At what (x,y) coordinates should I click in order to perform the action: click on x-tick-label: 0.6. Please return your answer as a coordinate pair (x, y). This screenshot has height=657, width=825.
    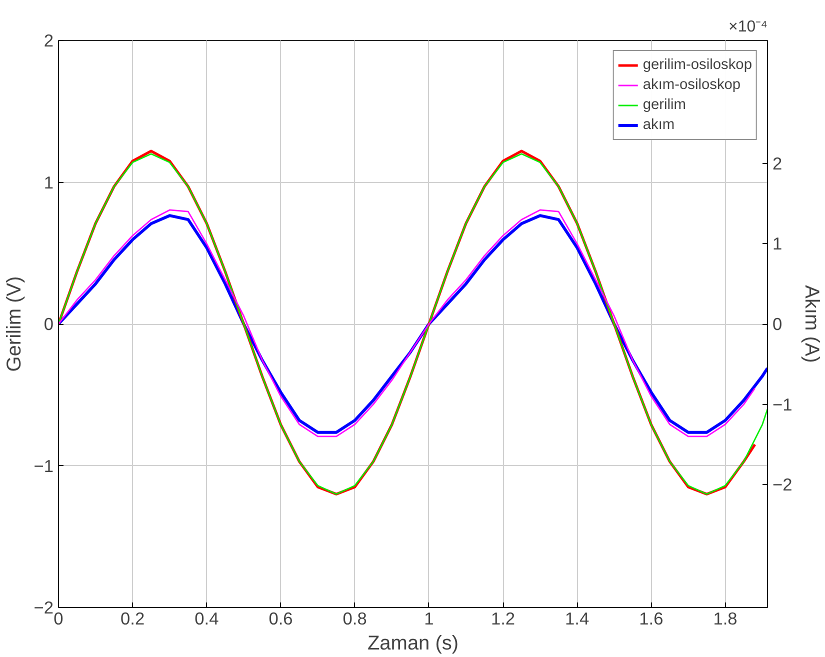
    Looking at the image, I should click on (280, 618).